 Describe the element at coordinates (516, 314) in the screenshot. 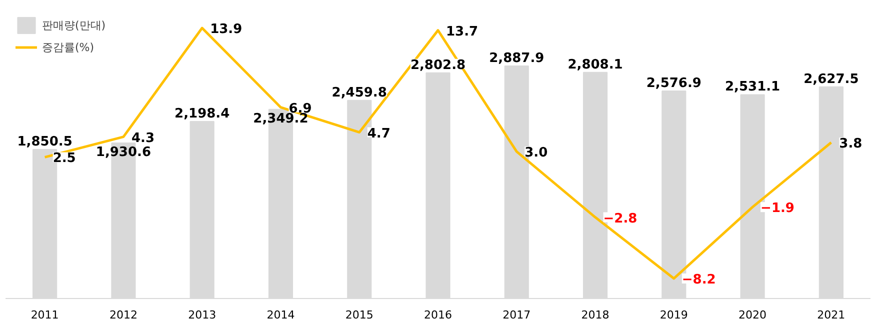

I see `x-tick-label: 2017` at that location.